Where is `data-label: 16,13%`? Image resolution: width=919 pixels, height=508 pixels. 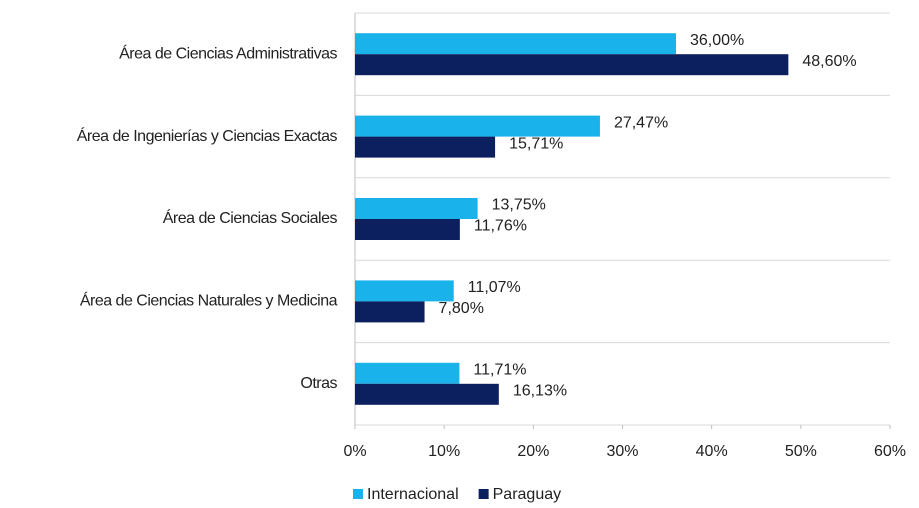 data-label: 16,13% is located at coordinates (540, 391).